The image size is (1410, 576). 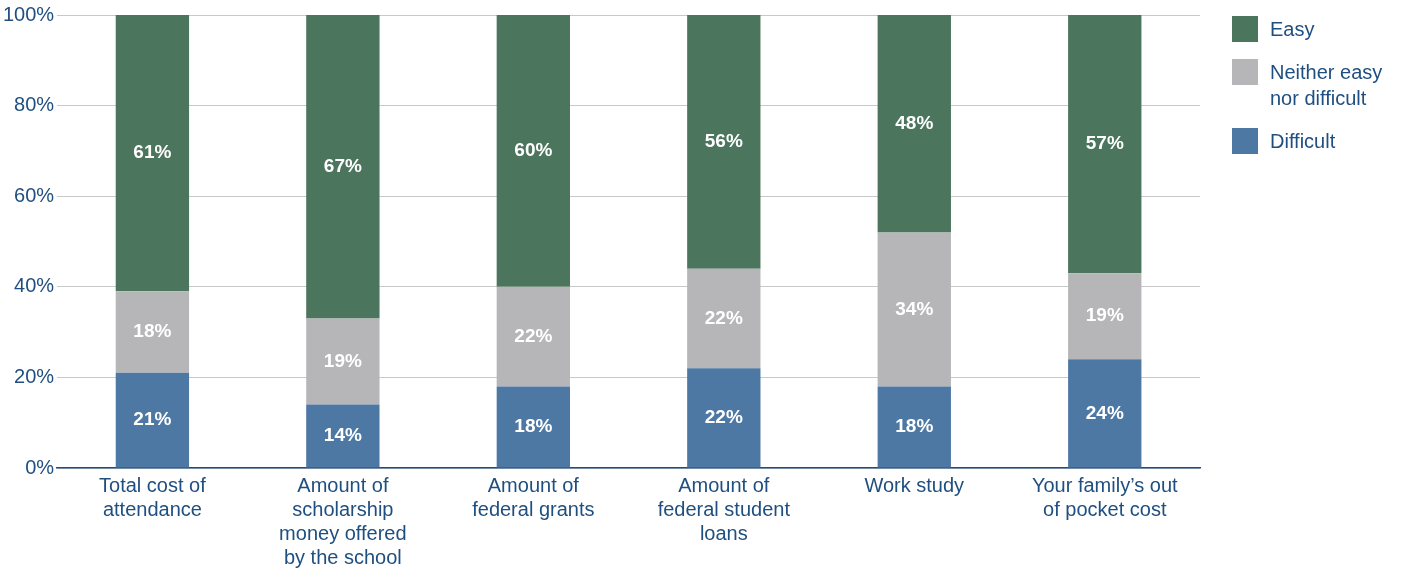 I want to click on legend-label: Easy, so click(x=1292, y=29).